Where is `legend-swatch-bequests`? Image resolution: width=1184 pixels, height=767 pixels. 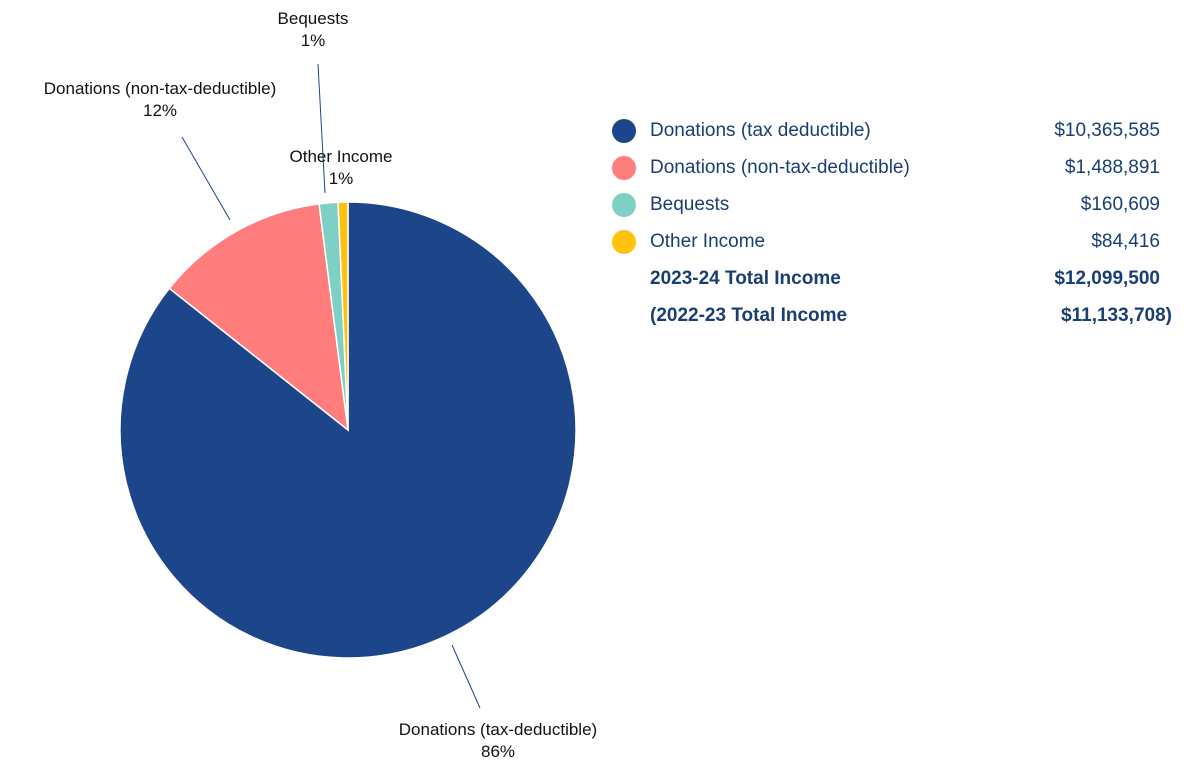 legend-swatch-bequests is located at coordinates (624, 205).